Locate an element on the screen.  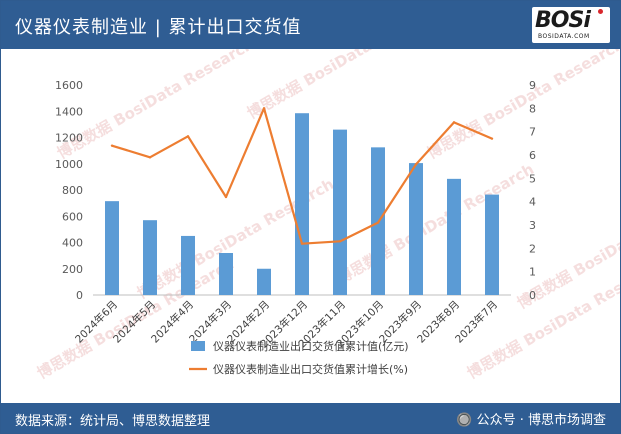
right-tick-label: 6 is located at coordinates (532, 155).